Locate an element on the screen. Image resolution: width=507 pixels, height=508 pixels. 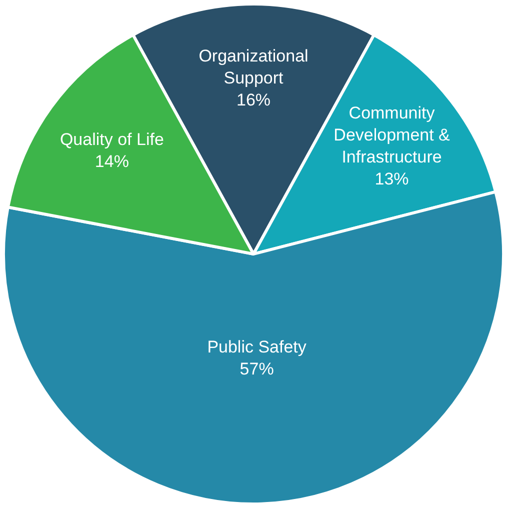
data-label: 13% is located at coordinates (391, 178).